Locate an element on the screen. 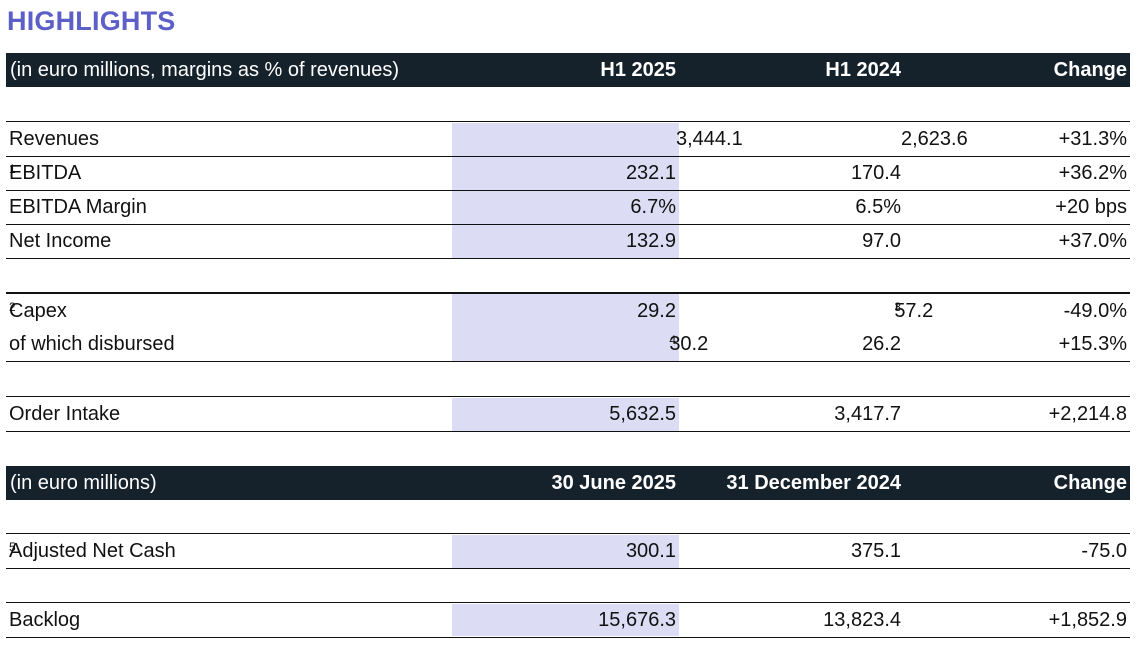 The image size is (1145, 652). page-title: HIGHLIGHTS is located at coordinates (91, 21).